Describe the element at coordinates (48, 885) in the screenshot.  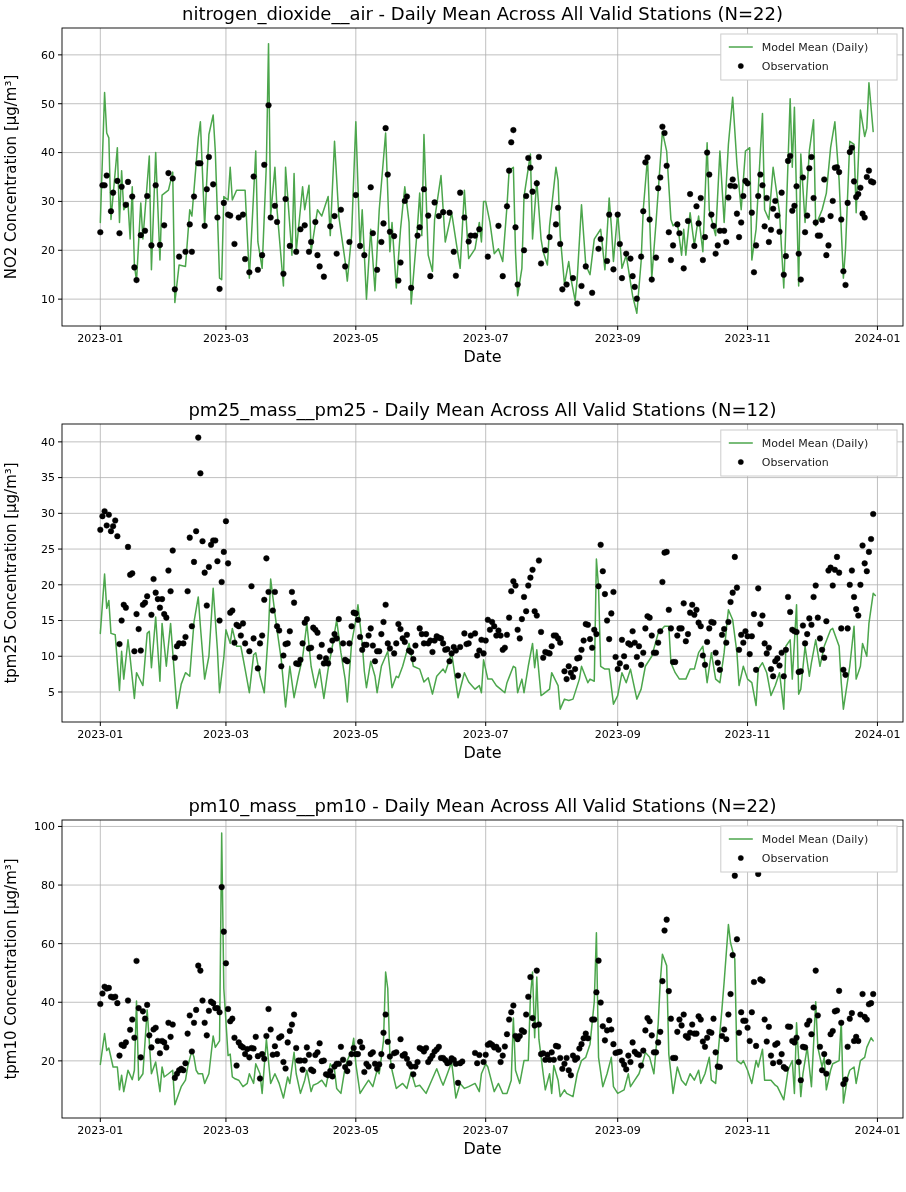
I see `y-tick-label: 80` at that location.